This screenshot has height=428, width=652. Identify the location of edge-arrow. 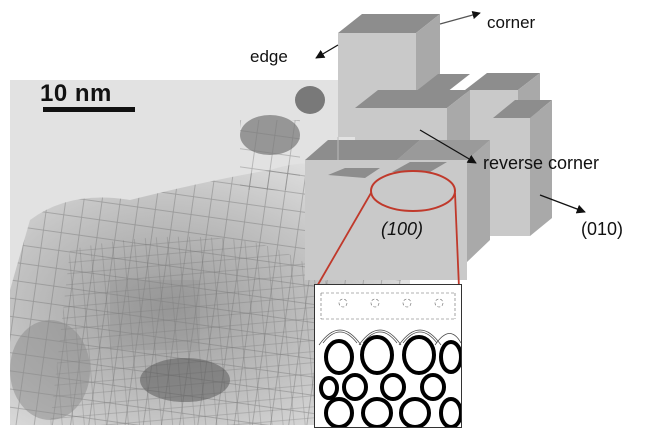
(327, 51).